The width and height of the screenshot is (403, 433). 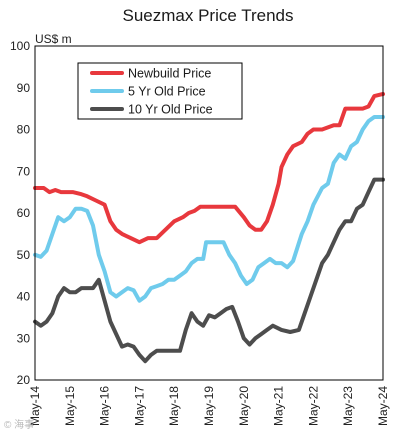 What do you see at coordinates (174, 406) in the screenshot?
I see `x-tick-label: May-18` at bounding box center [174, 406].